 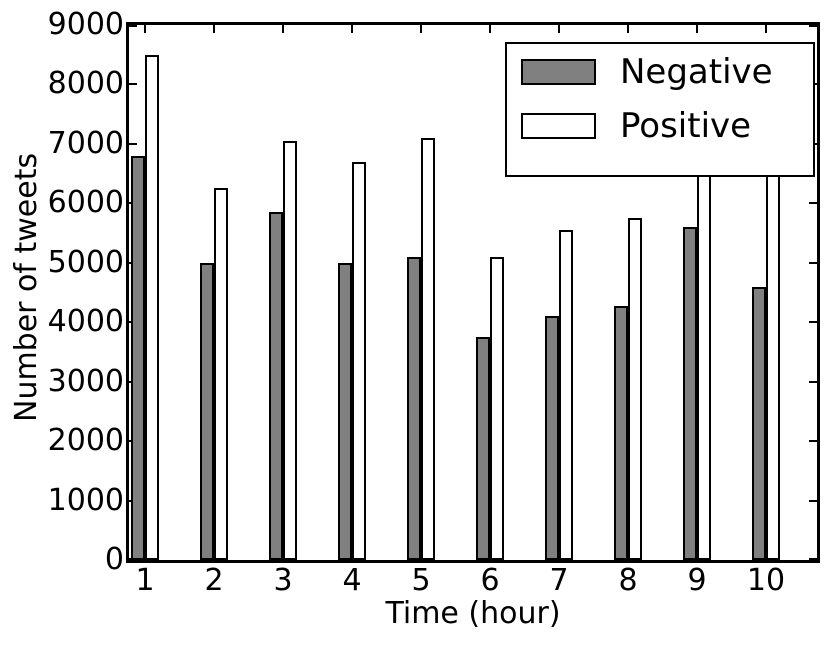 I want to click on legend-entry-negative: Negative, so click(x=667, y=72).